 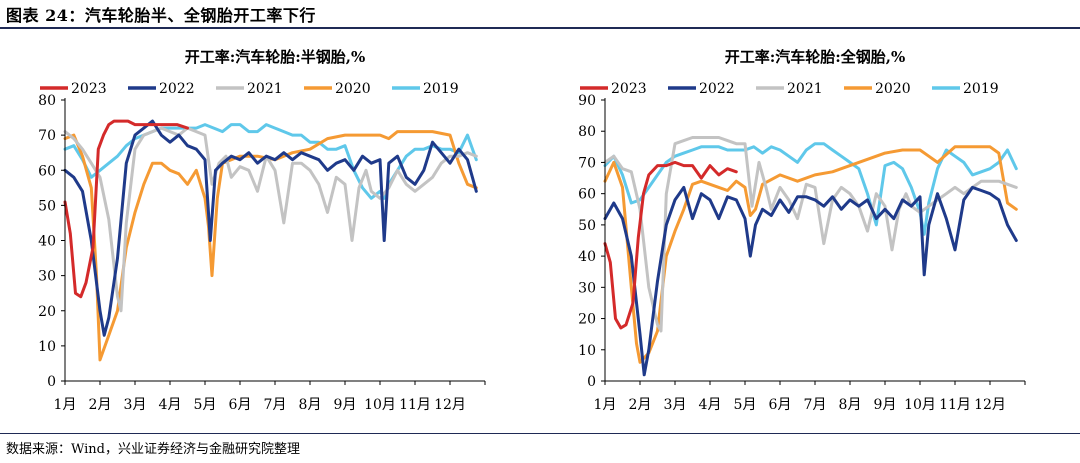 I want to click on y-tick-label: 90, so click(x=587, y=101).